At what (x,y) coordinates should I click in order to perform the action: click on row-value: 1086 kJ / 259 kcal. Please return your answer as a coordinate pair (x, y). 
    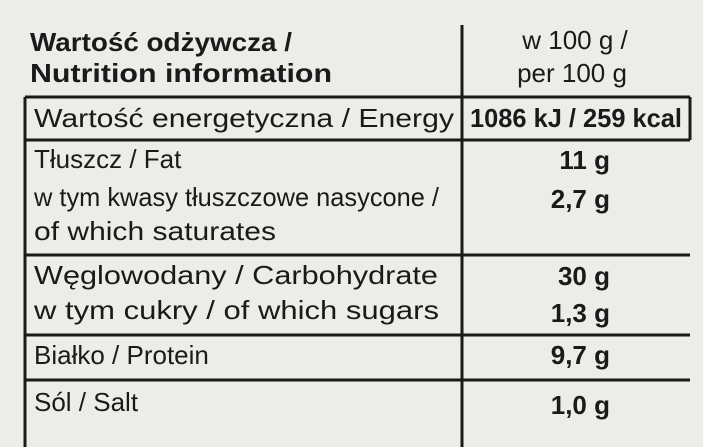
    Looking at the image, I should click on (576, 118).